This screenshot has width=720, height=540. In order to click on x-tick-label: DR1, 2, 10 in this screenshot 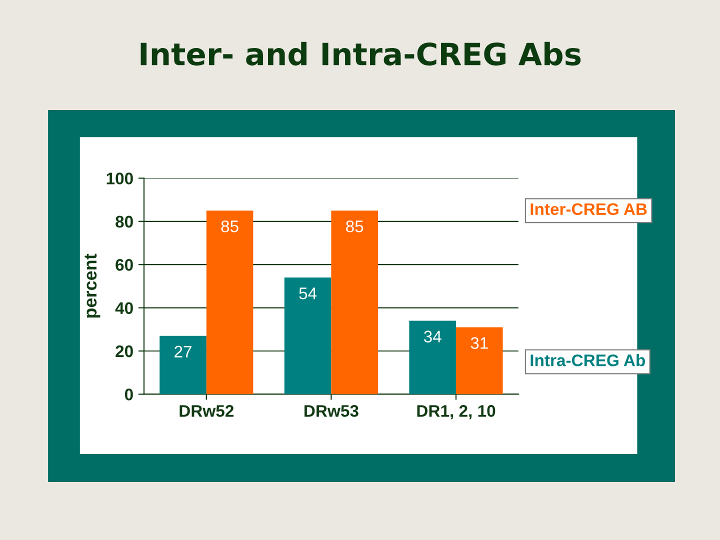, I will do `click(456, 412)`.